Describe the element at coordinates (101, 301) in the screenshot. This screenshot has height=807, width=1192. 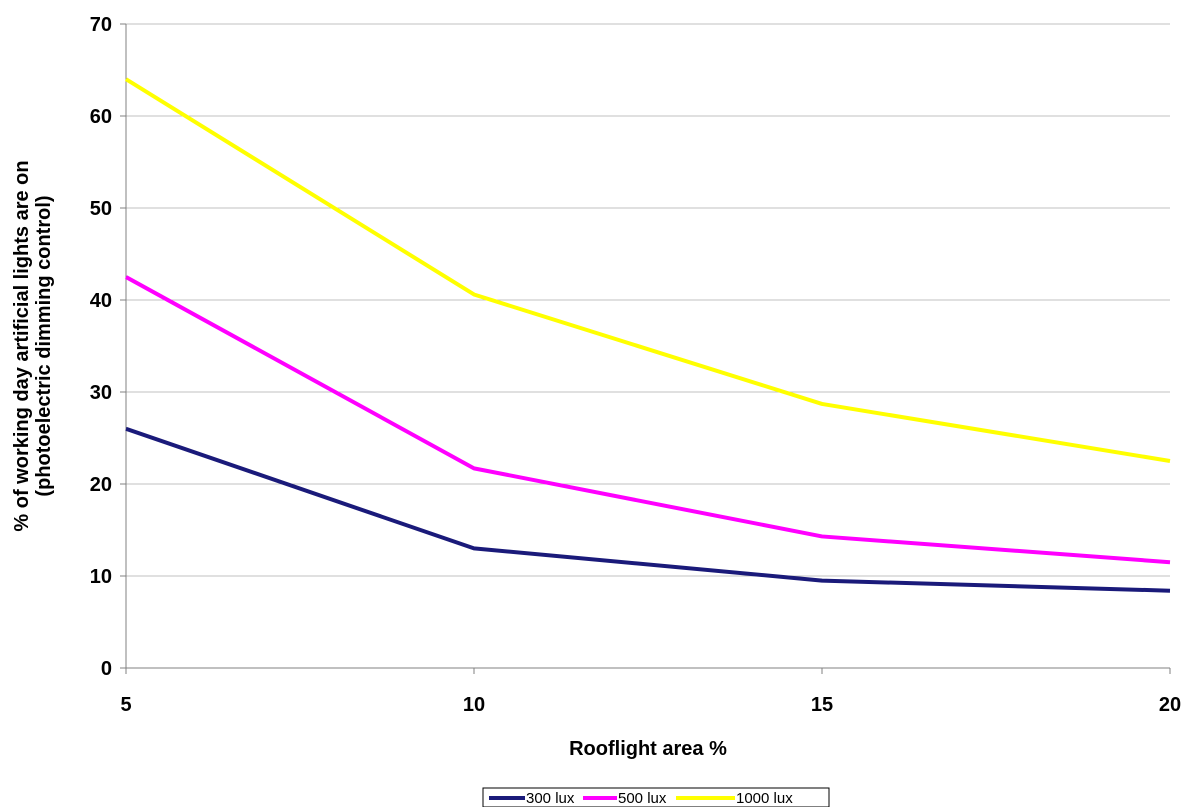
I see `y-tick-label: 40` at that location.